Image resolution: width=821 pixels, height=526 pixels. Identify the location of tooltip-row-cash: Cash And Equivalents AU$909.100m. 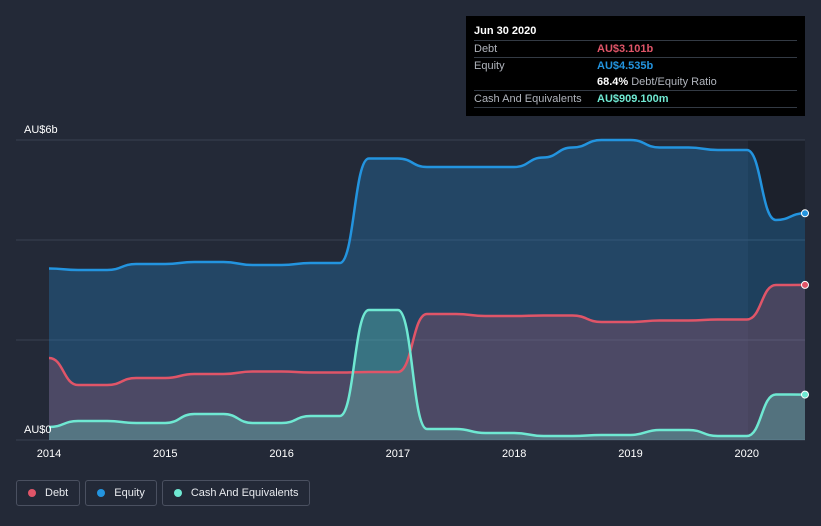
(635, 99).